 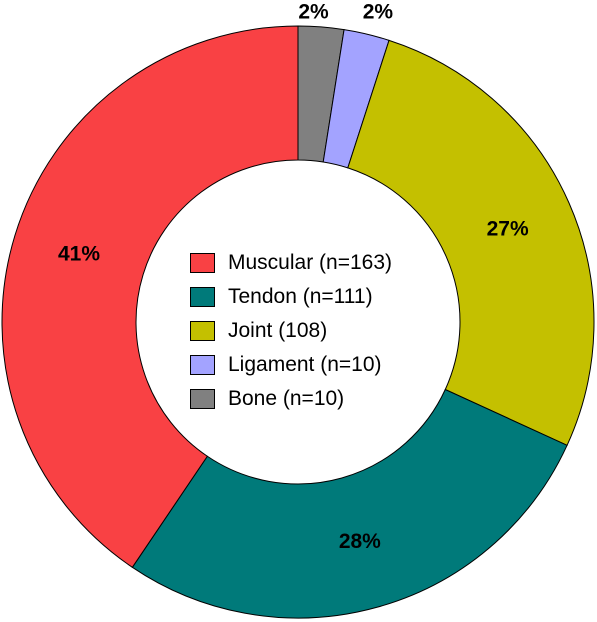 What do you see at coordinates (378, 12) in the screenshot?
I see `percent-label-ligament: 2%` at bounding box center [378, 12].